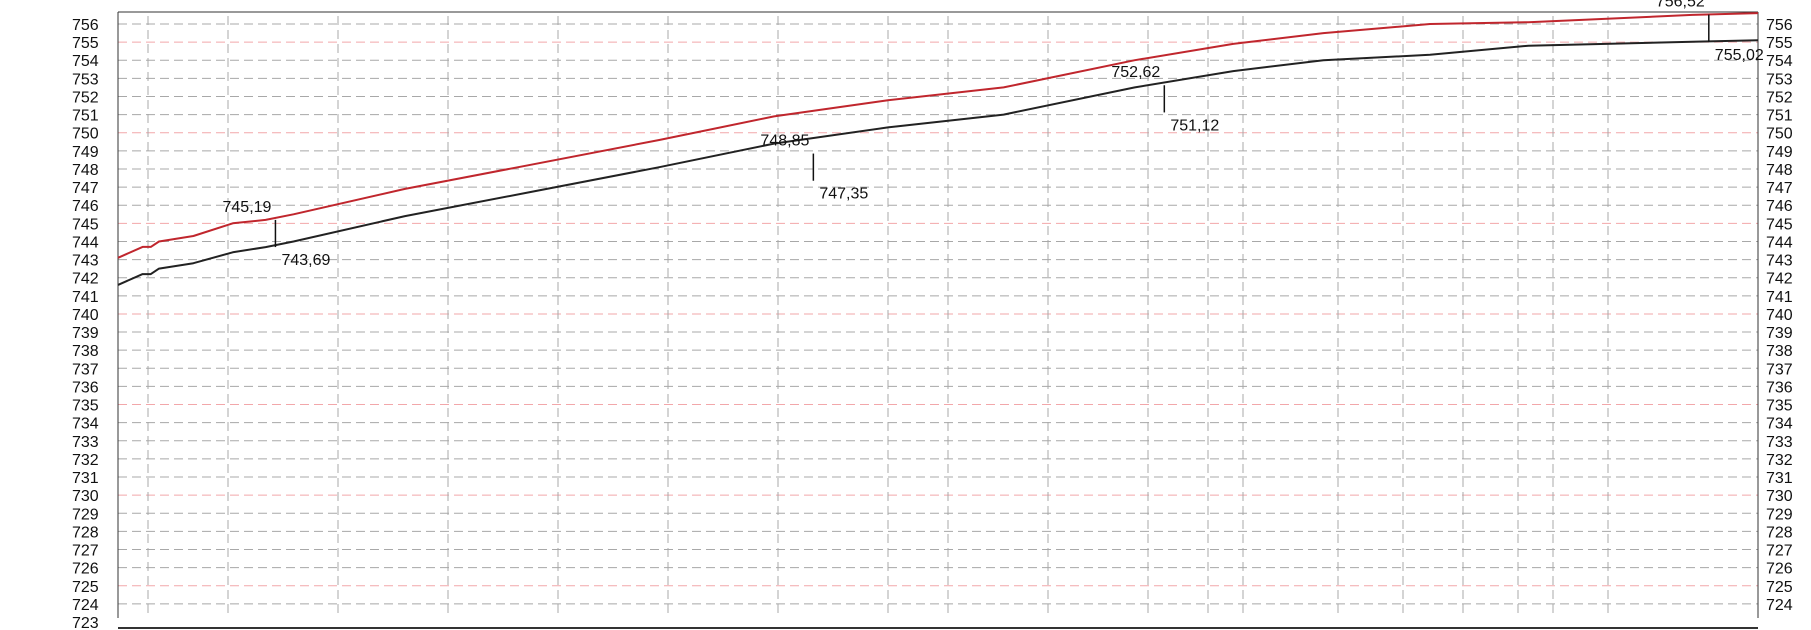 Image resolution: width=1811 pixels, height=630 pixels. I want to click on annotation-top-label-1: 748,85, so click(784, 141).